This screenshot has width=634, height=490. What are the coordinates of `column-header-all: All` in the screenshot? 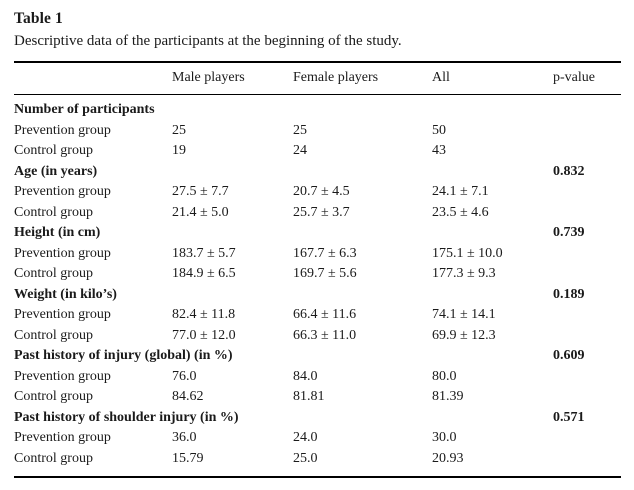 It's located at (492, 78).